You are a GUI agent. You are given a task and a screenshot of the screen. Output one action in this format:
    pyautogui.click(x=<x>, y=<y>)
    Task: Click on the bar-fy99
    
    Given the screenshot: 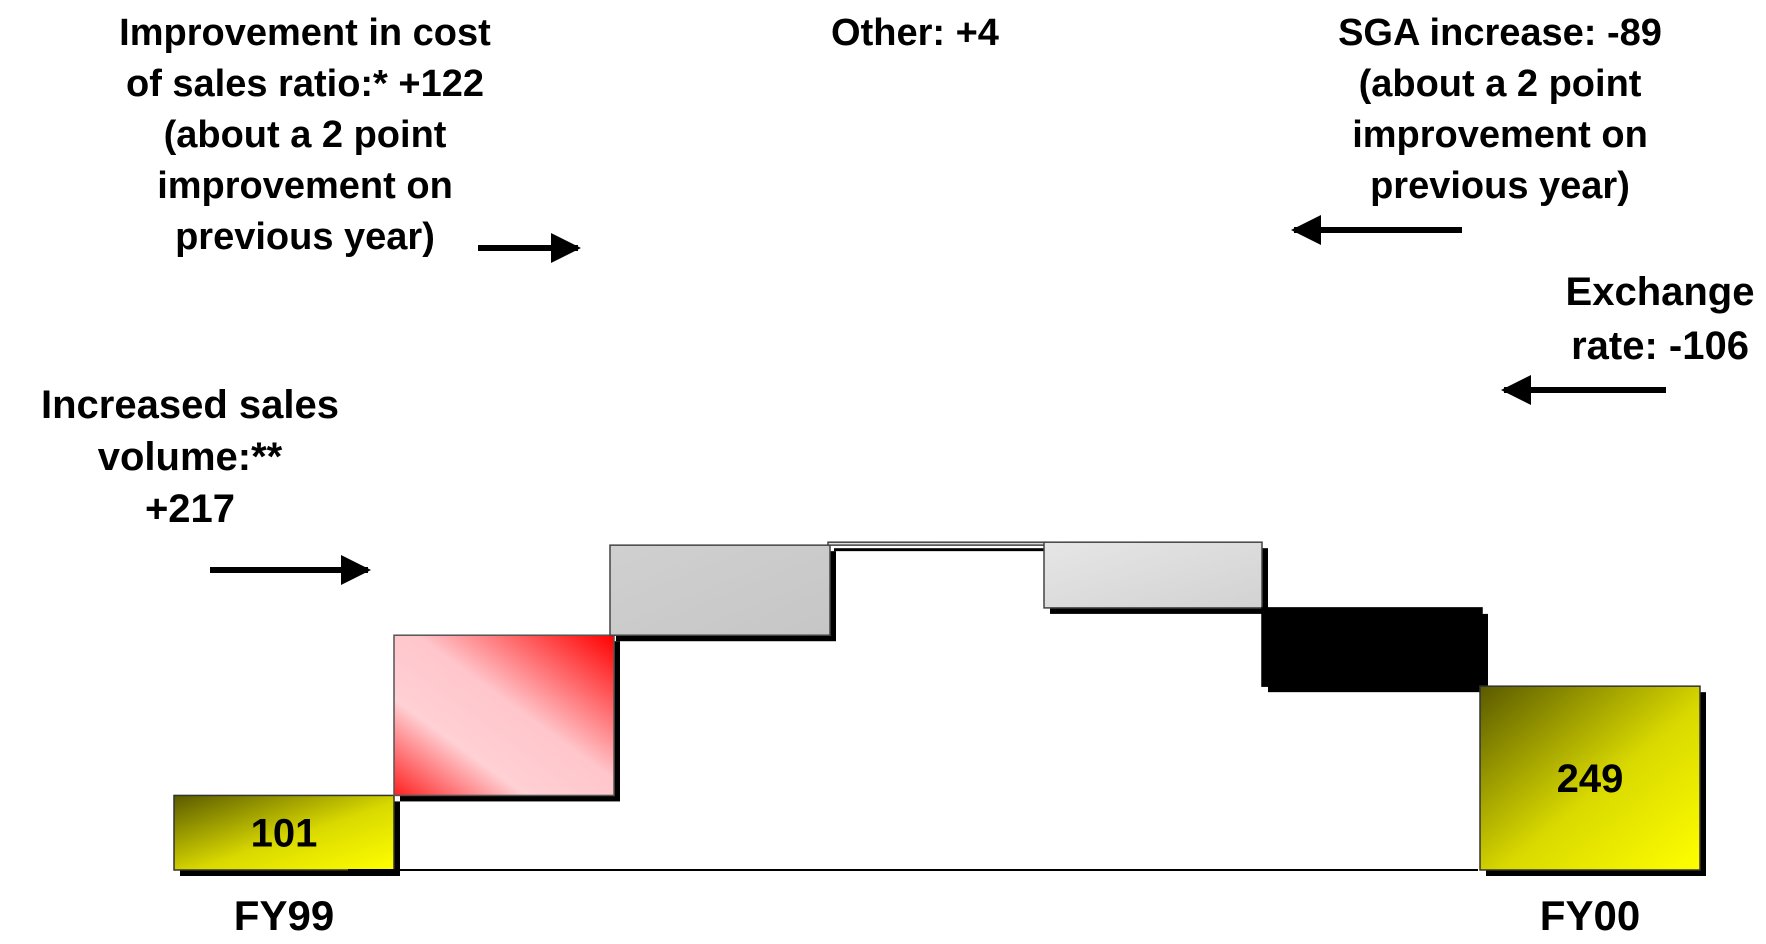 What is the action you would take?
    pyautogui.click(x=284, y=832)
    